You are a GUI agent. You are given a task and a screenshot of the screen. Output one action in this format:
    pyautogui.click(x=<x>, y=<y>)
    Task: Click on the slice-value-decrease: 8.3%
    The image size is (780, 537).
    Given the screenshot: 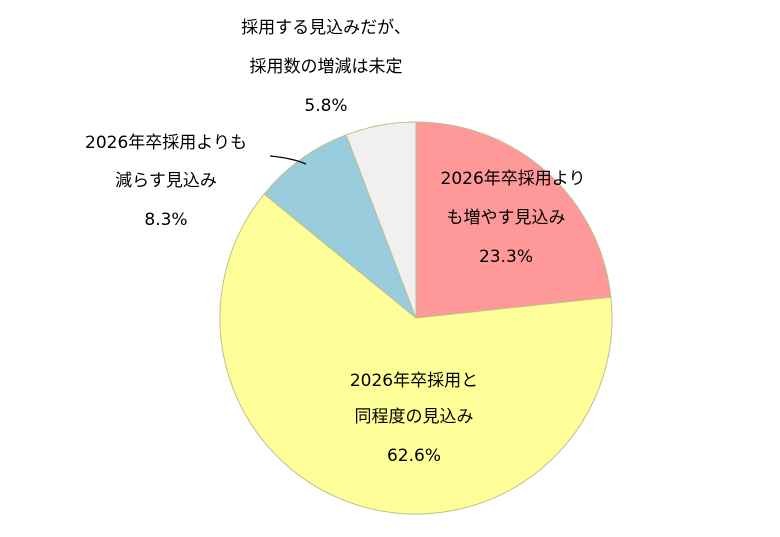 What is the action you would take?
    pyautogui.click(x=165, y=220)
    